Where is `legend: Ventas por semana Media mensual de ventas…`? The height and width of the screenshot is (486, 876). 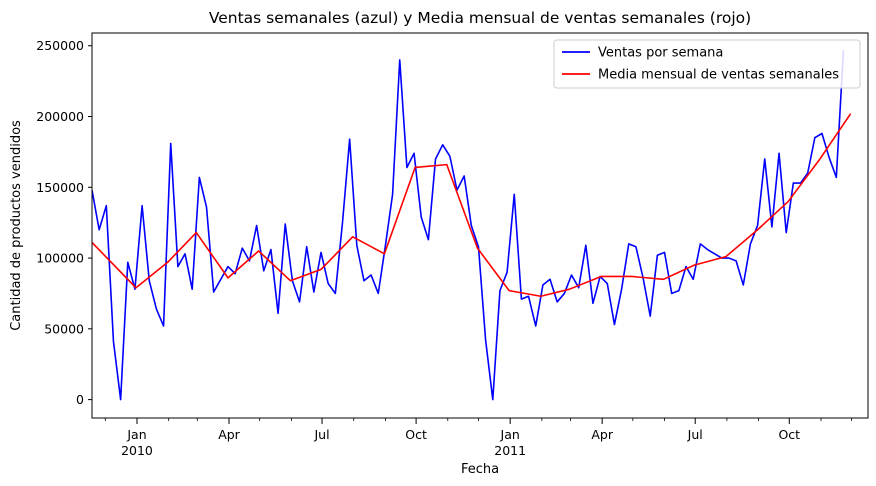
legend: Ventas por semana Media mensual de ventas… is located at coordinates (707, 64).